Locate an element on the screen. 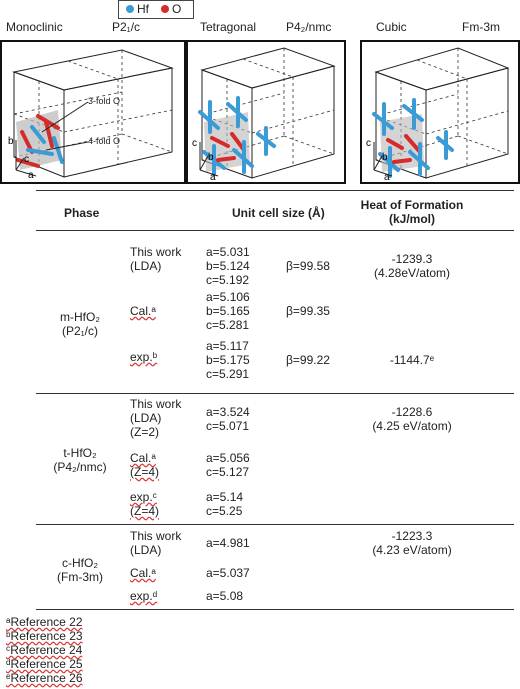 The image size is (520, 689). beta-value: β=99.35 is located at coordinates (308, 311).